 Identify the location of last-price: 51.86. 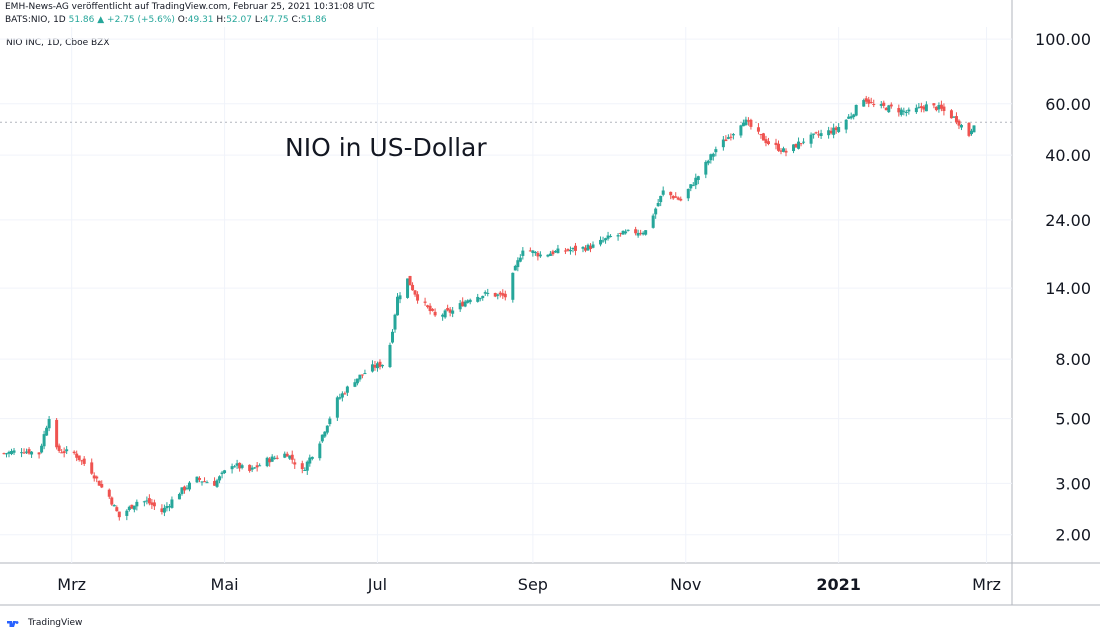
(81, 20).